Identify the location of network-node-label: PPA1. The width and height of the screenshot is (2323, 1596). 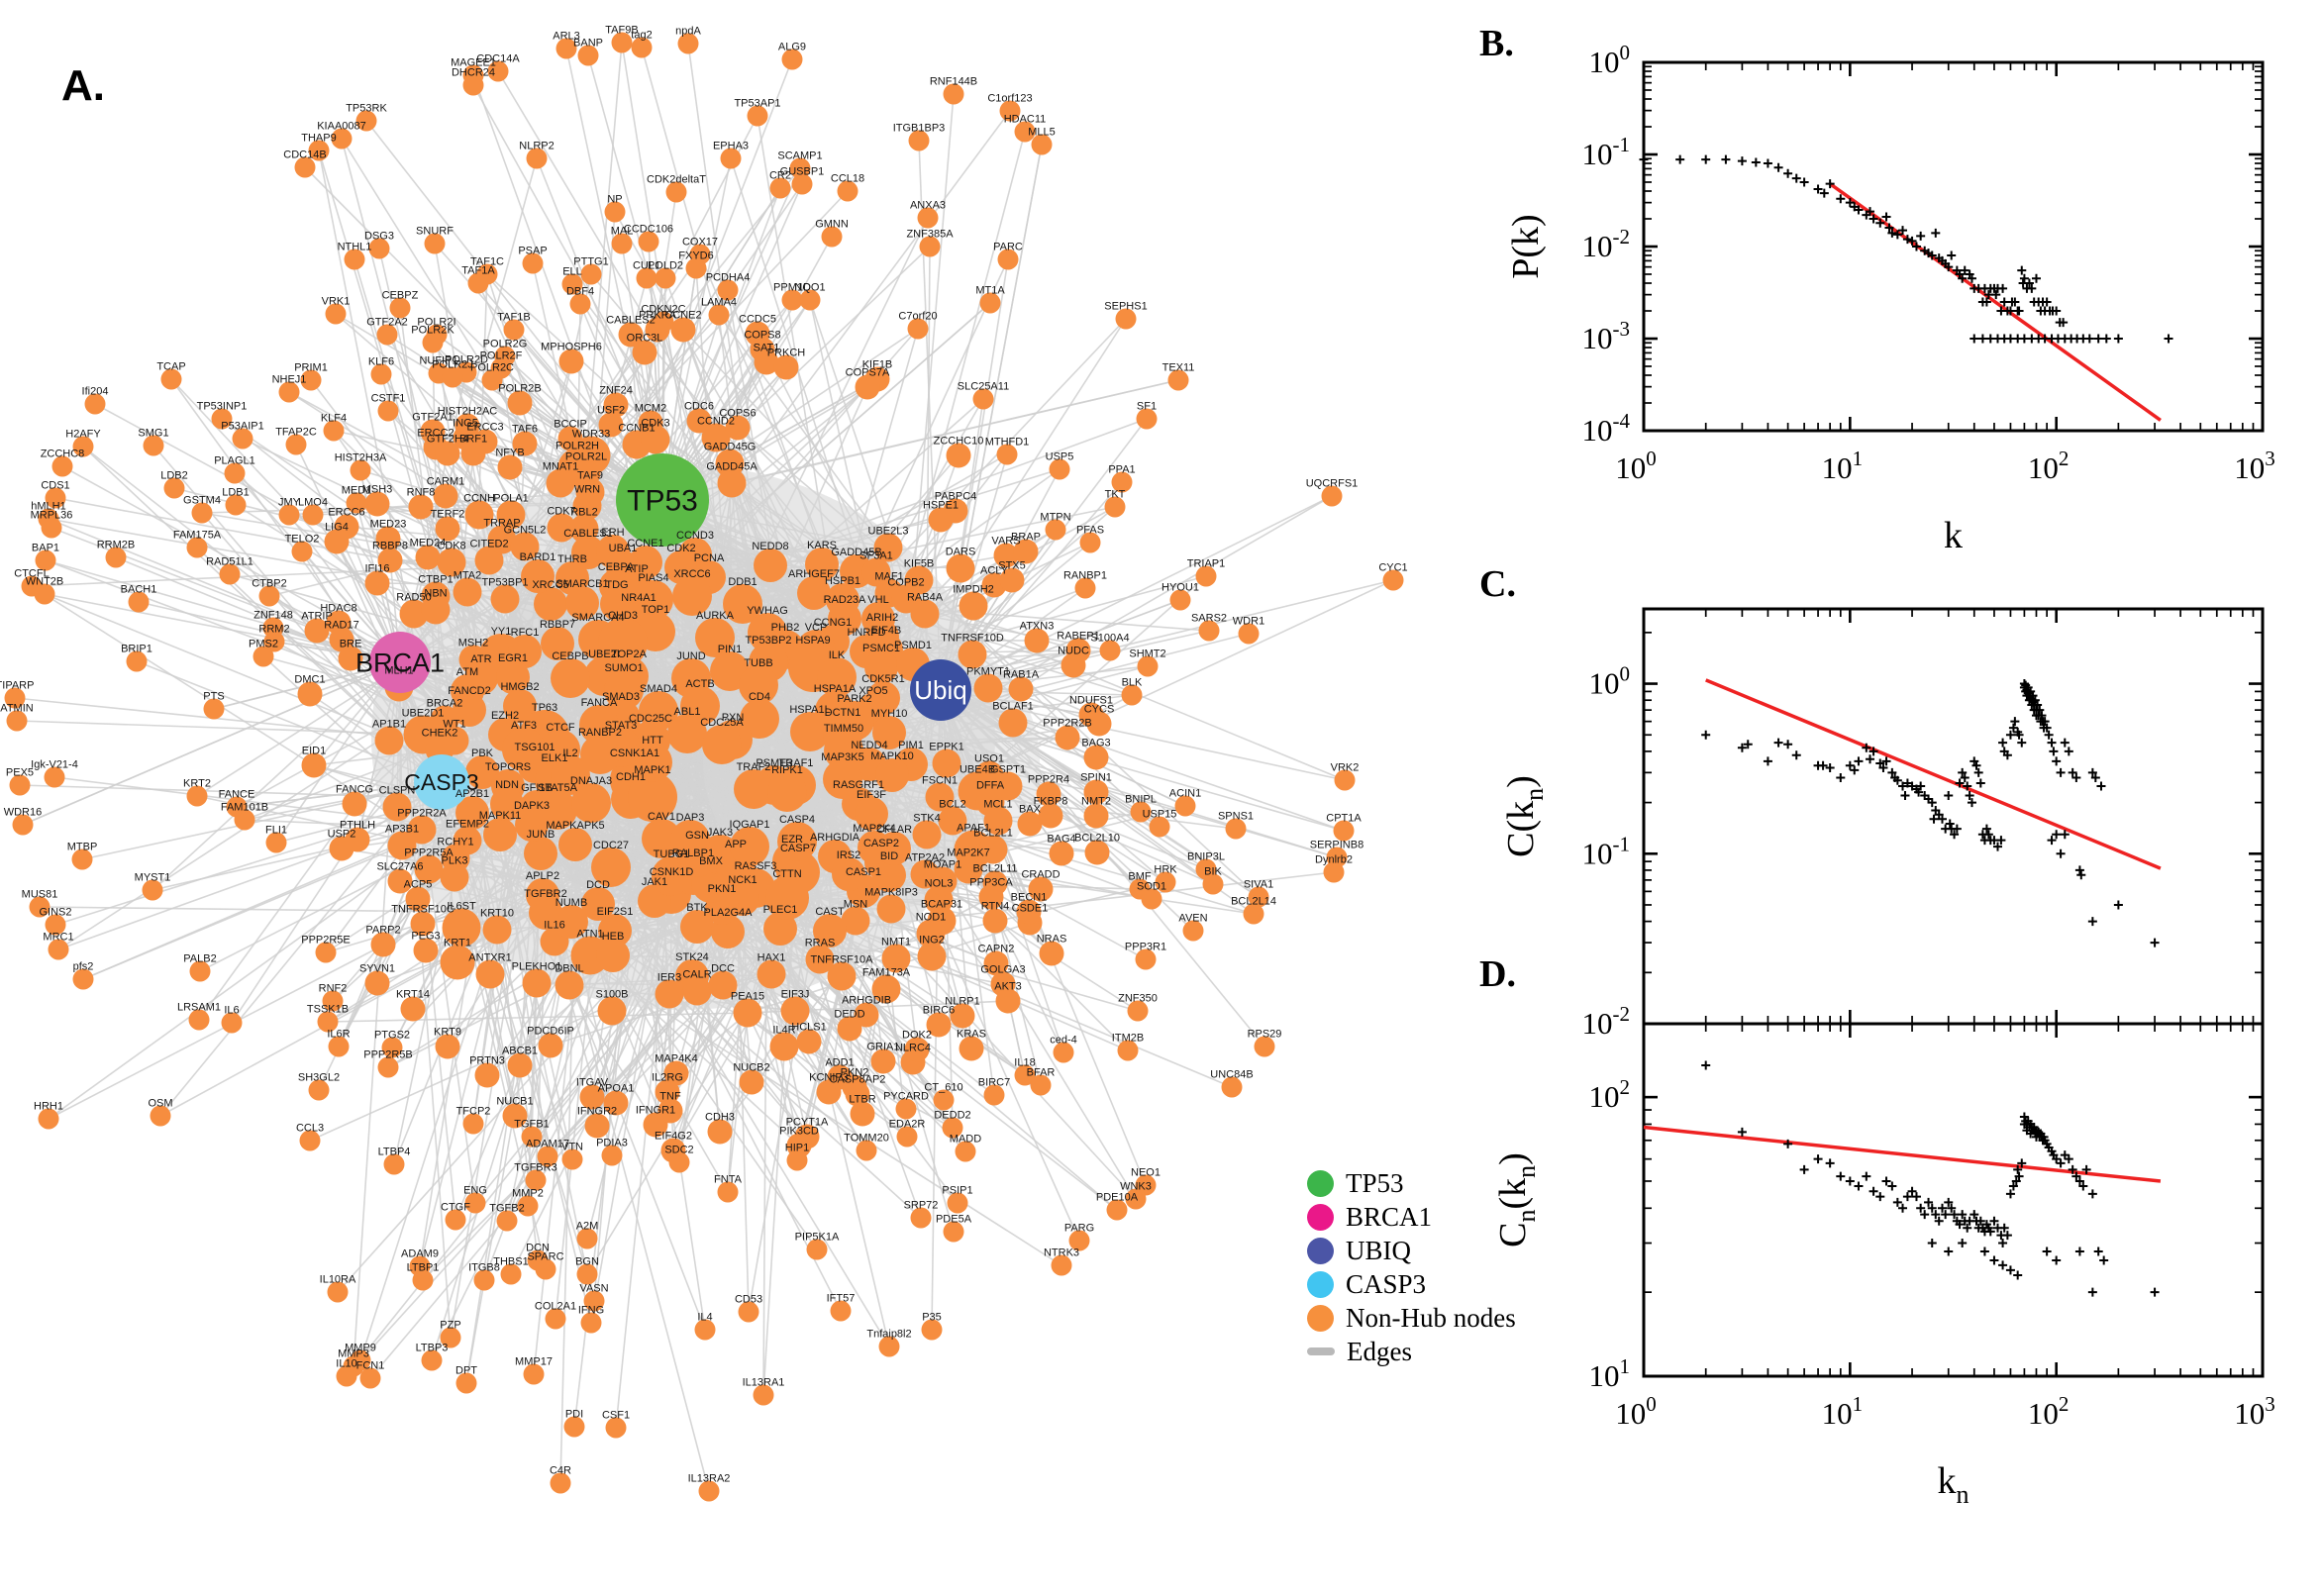
(1121, 470).